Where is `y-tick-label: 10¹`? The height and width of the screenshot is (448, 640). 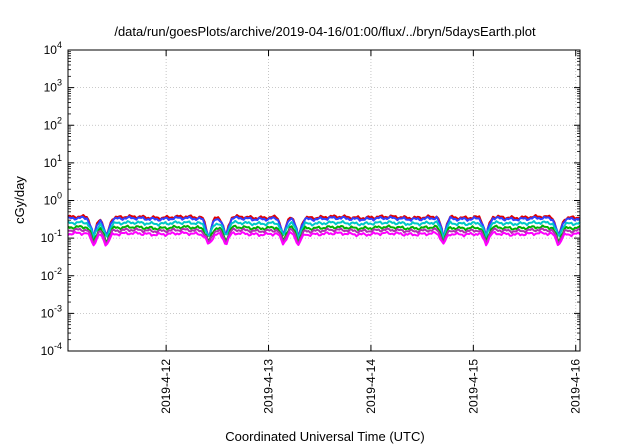 y-tick-label: 10¹ is located at coordinates (53, 161).